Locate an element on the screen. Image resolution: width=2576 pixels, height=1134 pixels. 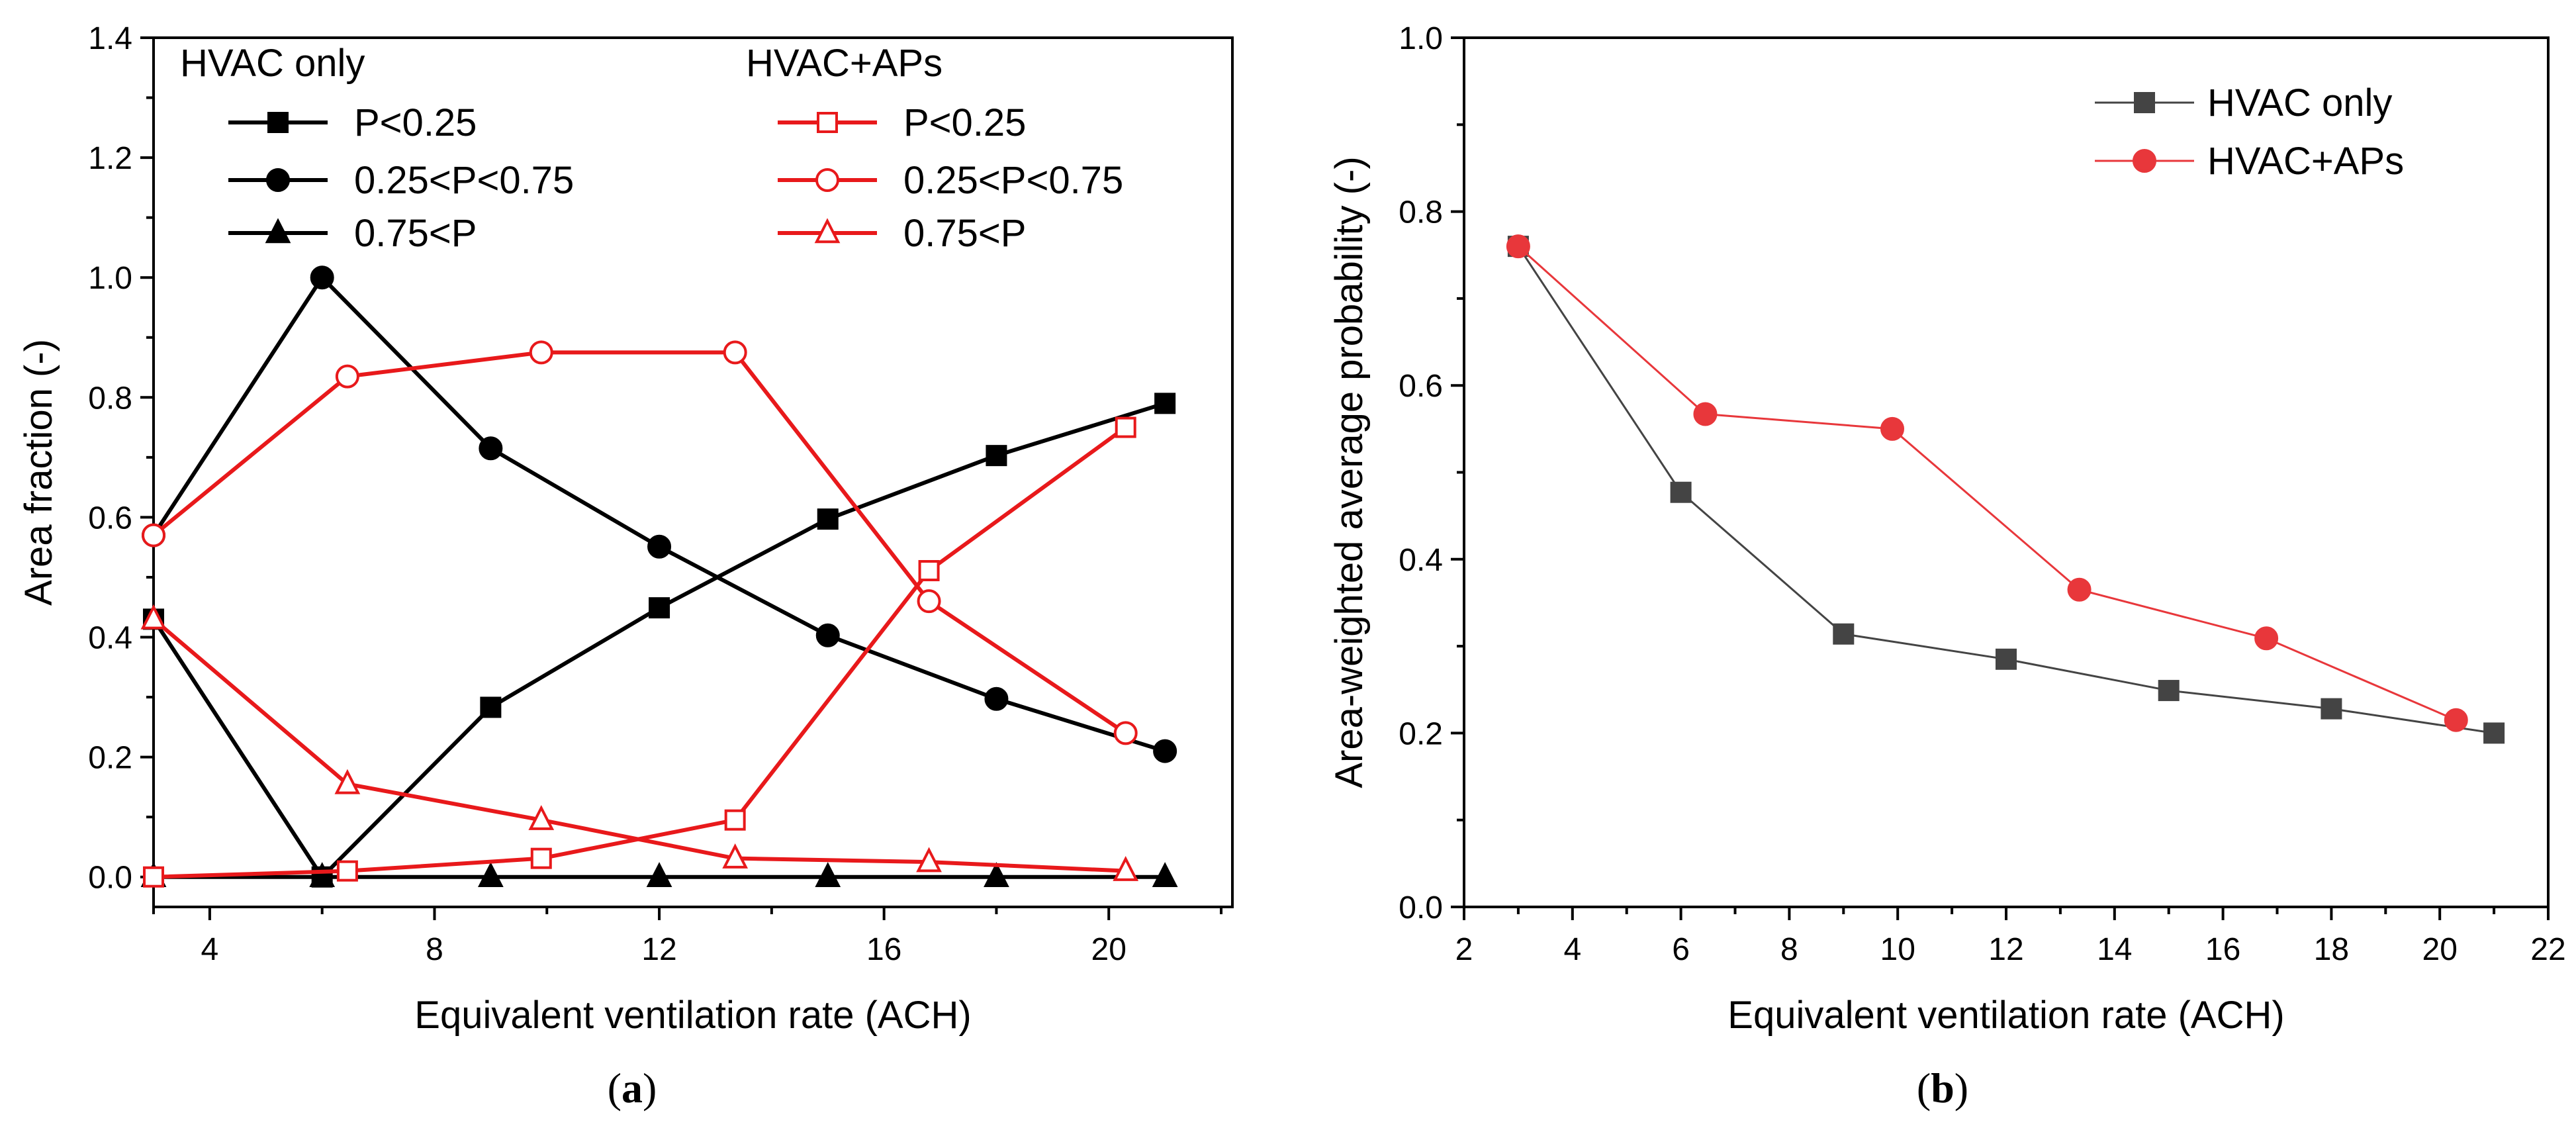
legend-label: 0.25<P<0.75 is located at coordinates (464, 180).